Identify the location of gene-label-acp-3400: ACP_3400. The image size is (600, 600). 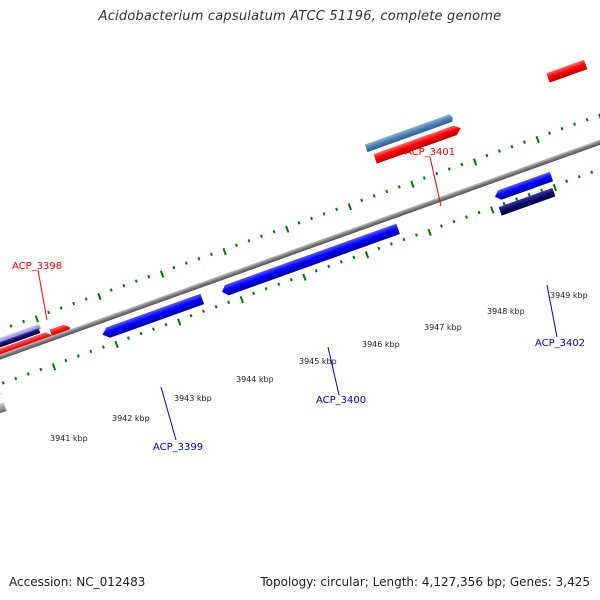
(341, 400).